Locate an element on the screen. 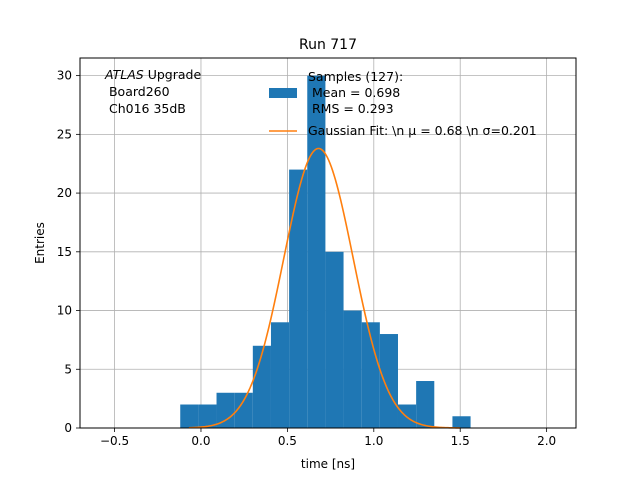  svg-text: ATLAS Upgrade is located at coordinates (152, 74).